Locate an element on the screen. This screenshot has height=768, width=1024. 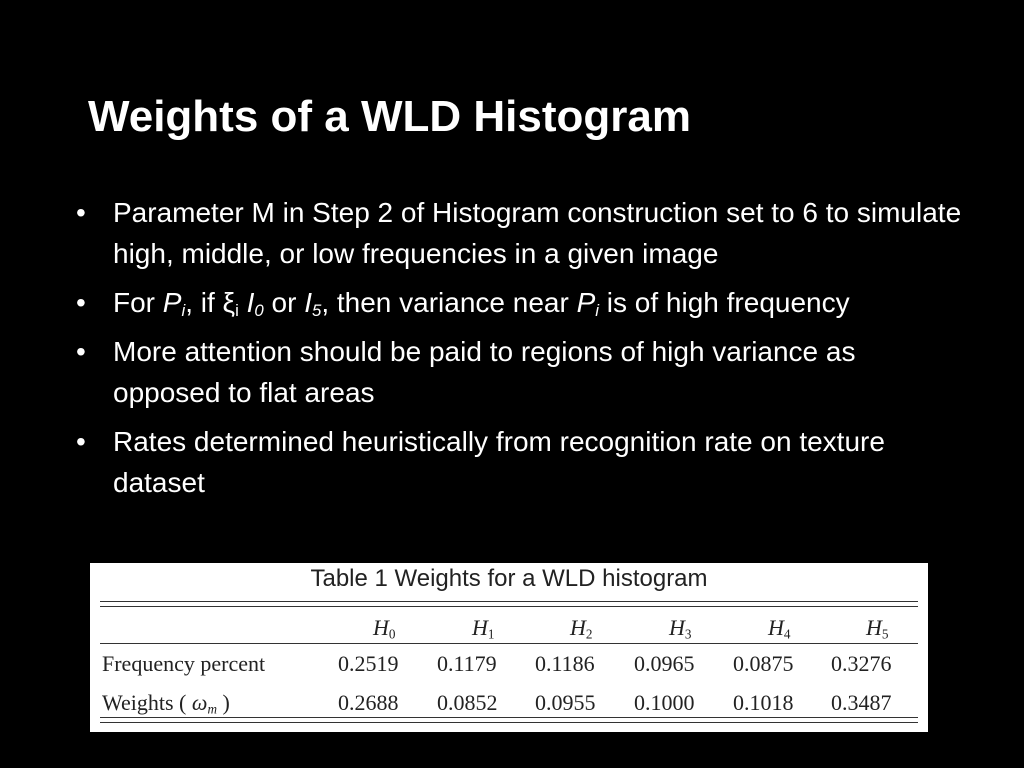
column-header: H4 is located at coordinates (779, 628).